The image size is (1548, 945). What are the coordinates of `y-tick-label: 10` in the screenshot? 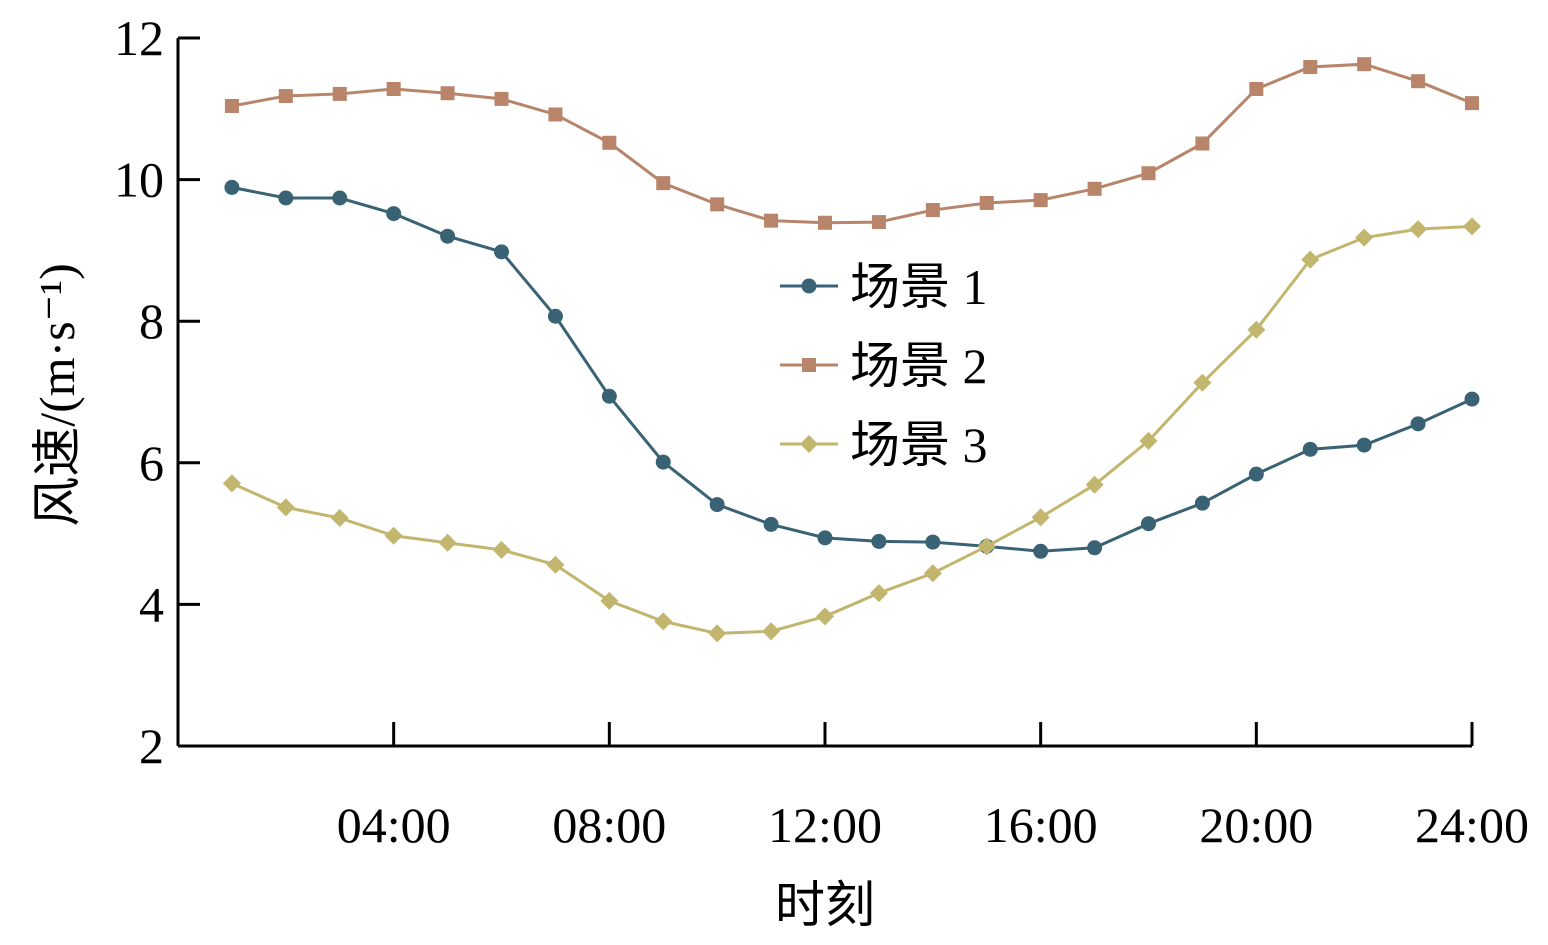 It's located at (139, 180).